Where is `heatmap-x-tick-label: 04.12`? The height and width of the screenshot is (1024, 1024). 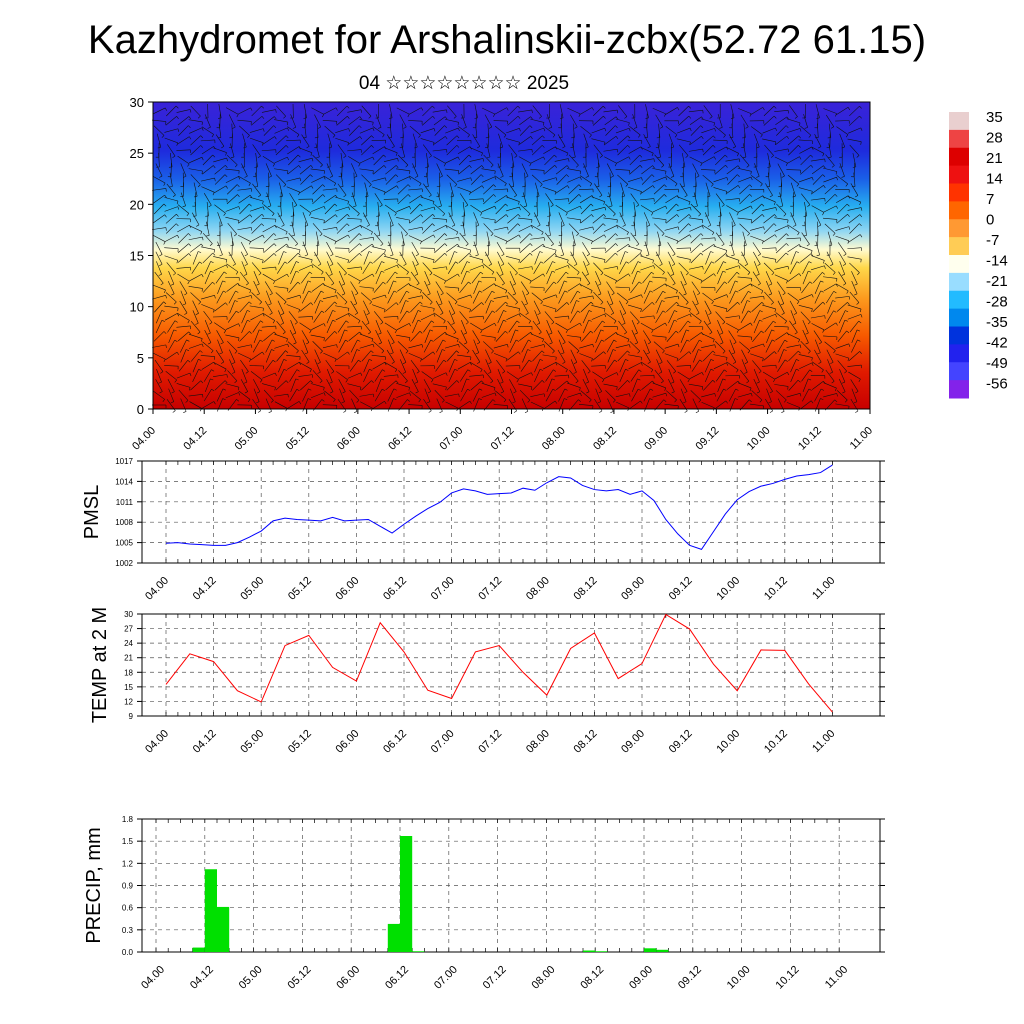 heatmap-x-tick-label: 04.12 is located at coordinates (195, 439).